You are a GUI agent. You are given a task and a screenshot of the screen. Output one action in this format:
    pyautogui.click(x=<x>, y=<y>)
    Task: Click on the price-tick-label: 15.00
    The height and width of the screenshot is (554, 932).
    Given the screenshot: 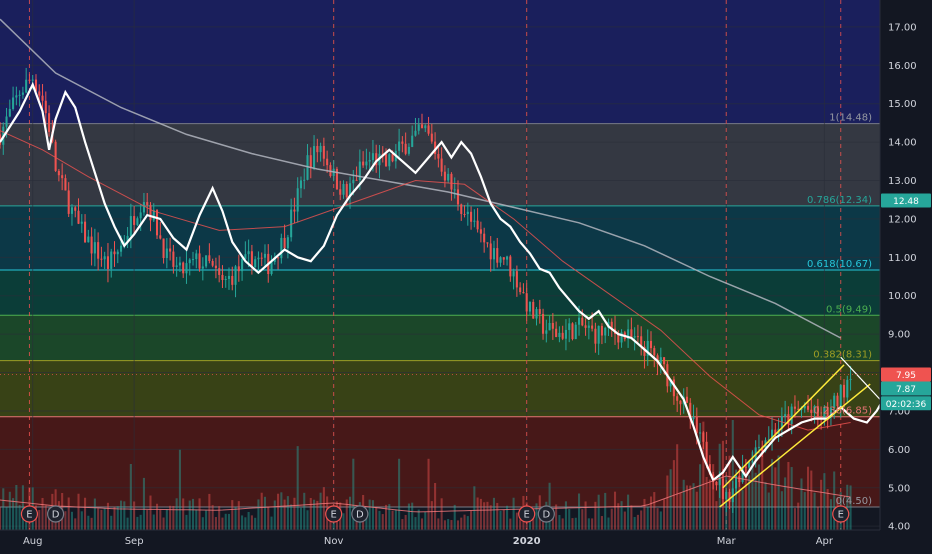 What is the action you would take?
    pyautogui.click(x=902, y=104)
    